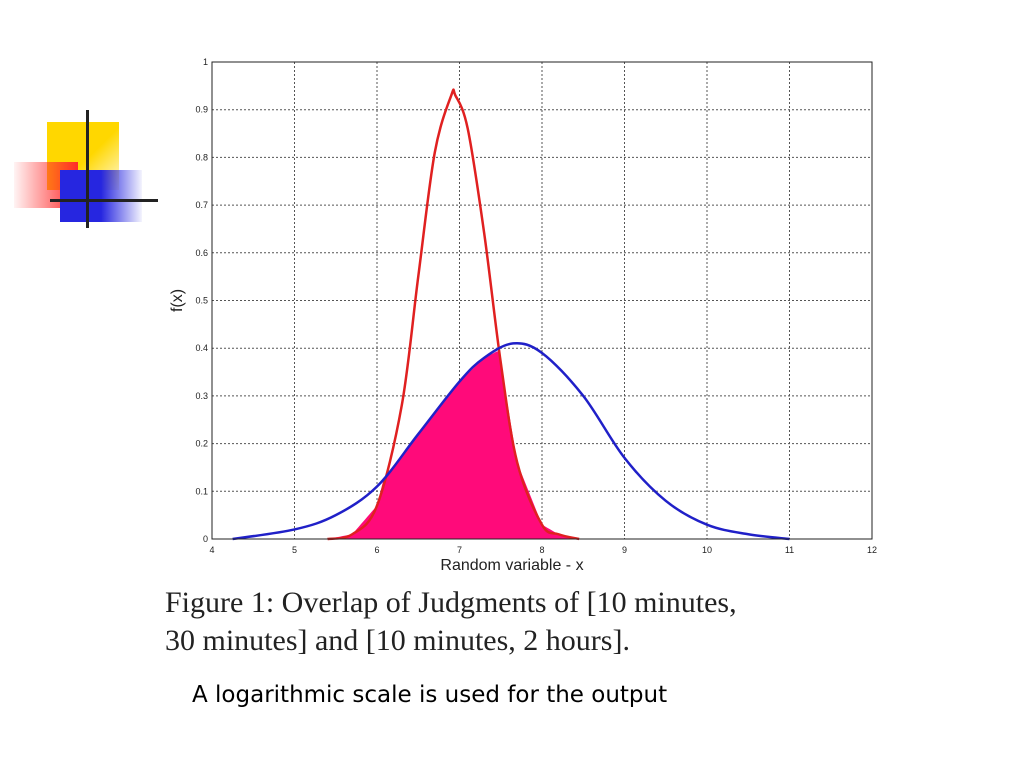 This screenshot has width=1024, height=768. I want to click on logo-blue-square, so click(101, 196).